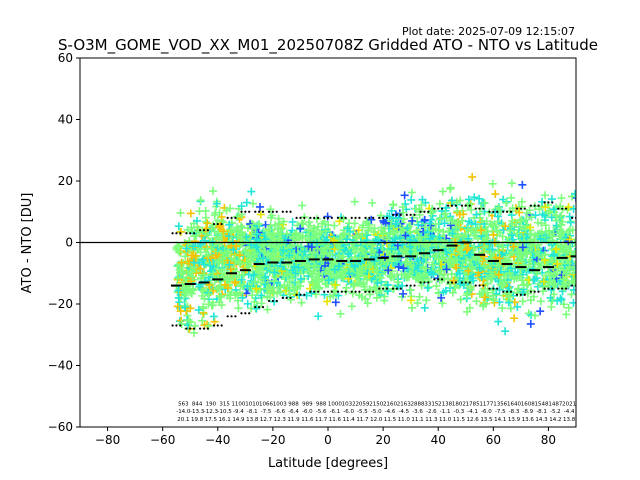 This screenshot has width=640, height=480. Describe the element at coordinates (252, 420) in the screenshot. I see `bin-stat-std: 13.8` at that location.